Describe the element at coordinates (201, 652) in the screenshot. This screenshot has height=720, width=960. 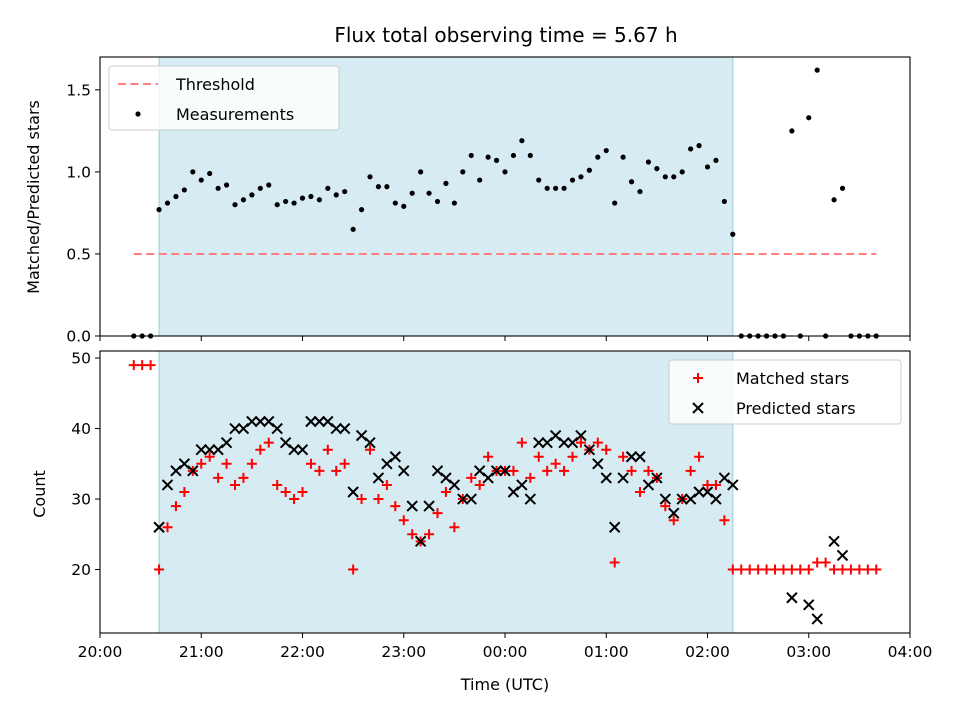
I see `bottom-x-tick-label: 21:00` at that location.